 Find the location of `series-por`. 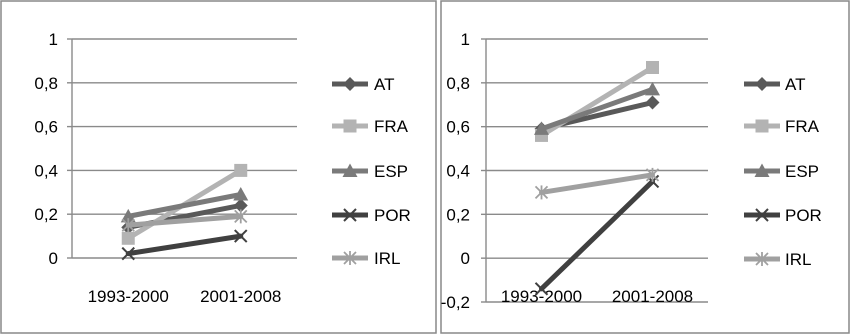

series-por is located at coordinates (184, 245).